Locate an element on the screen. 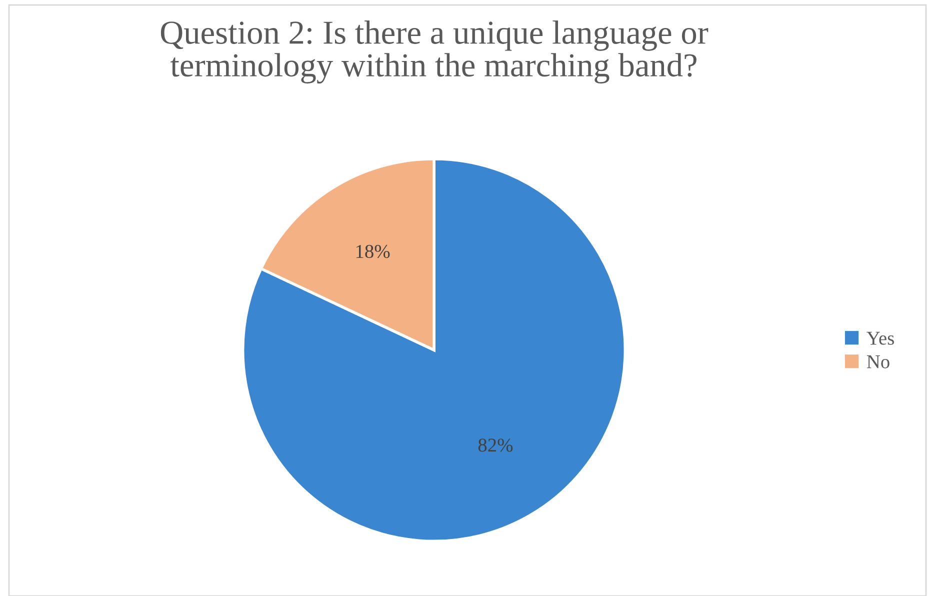 The height and width of the screenshot is (596, 935). legend-label: Yes is located at coordinates (880, 338).